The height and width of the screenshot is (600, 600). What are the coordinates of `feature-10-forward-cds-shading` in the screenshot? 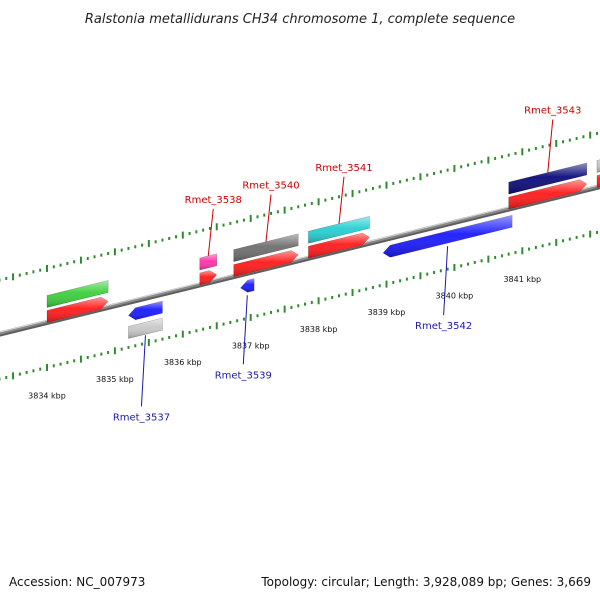 It's located at (598, 166).